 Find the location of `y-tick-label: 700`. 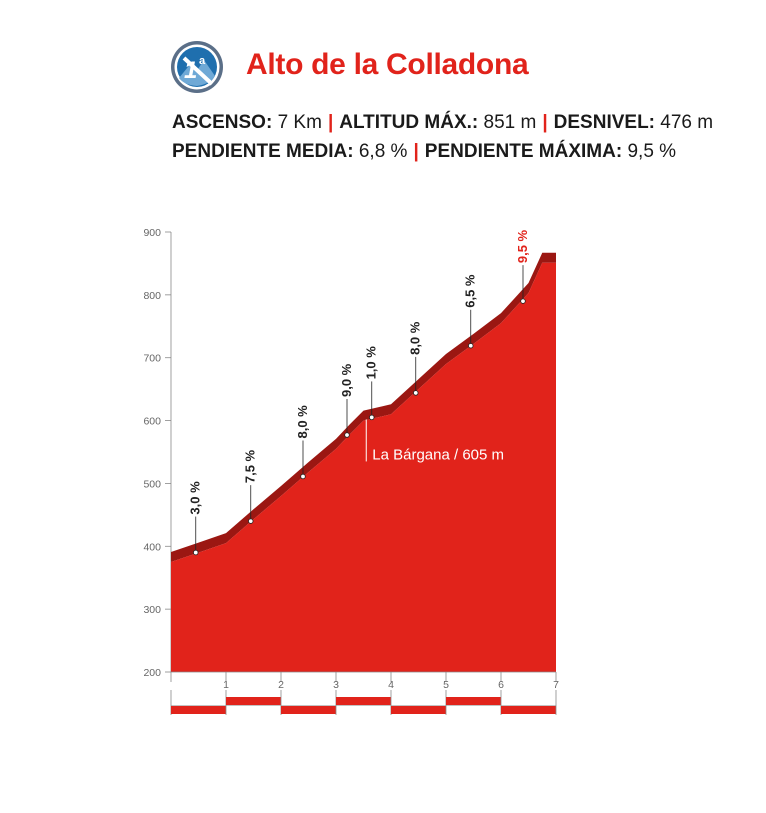

y-tick-label: 700 is located at coordinates (152, 359).